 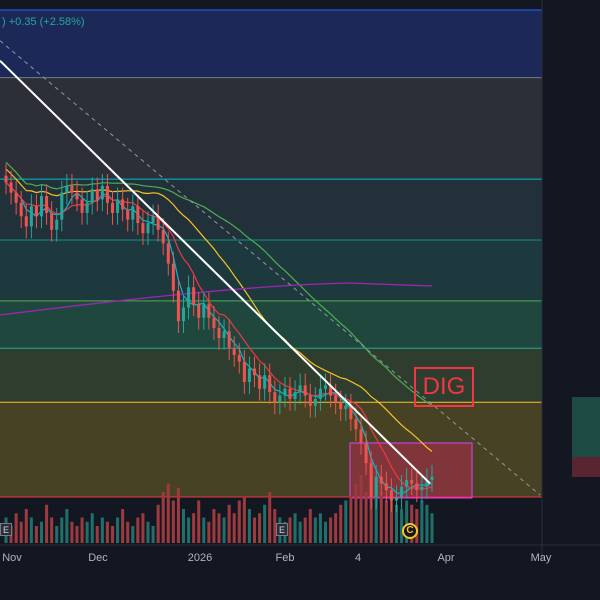 I want to click on price-scale-bg, so click(x=571, y=300).